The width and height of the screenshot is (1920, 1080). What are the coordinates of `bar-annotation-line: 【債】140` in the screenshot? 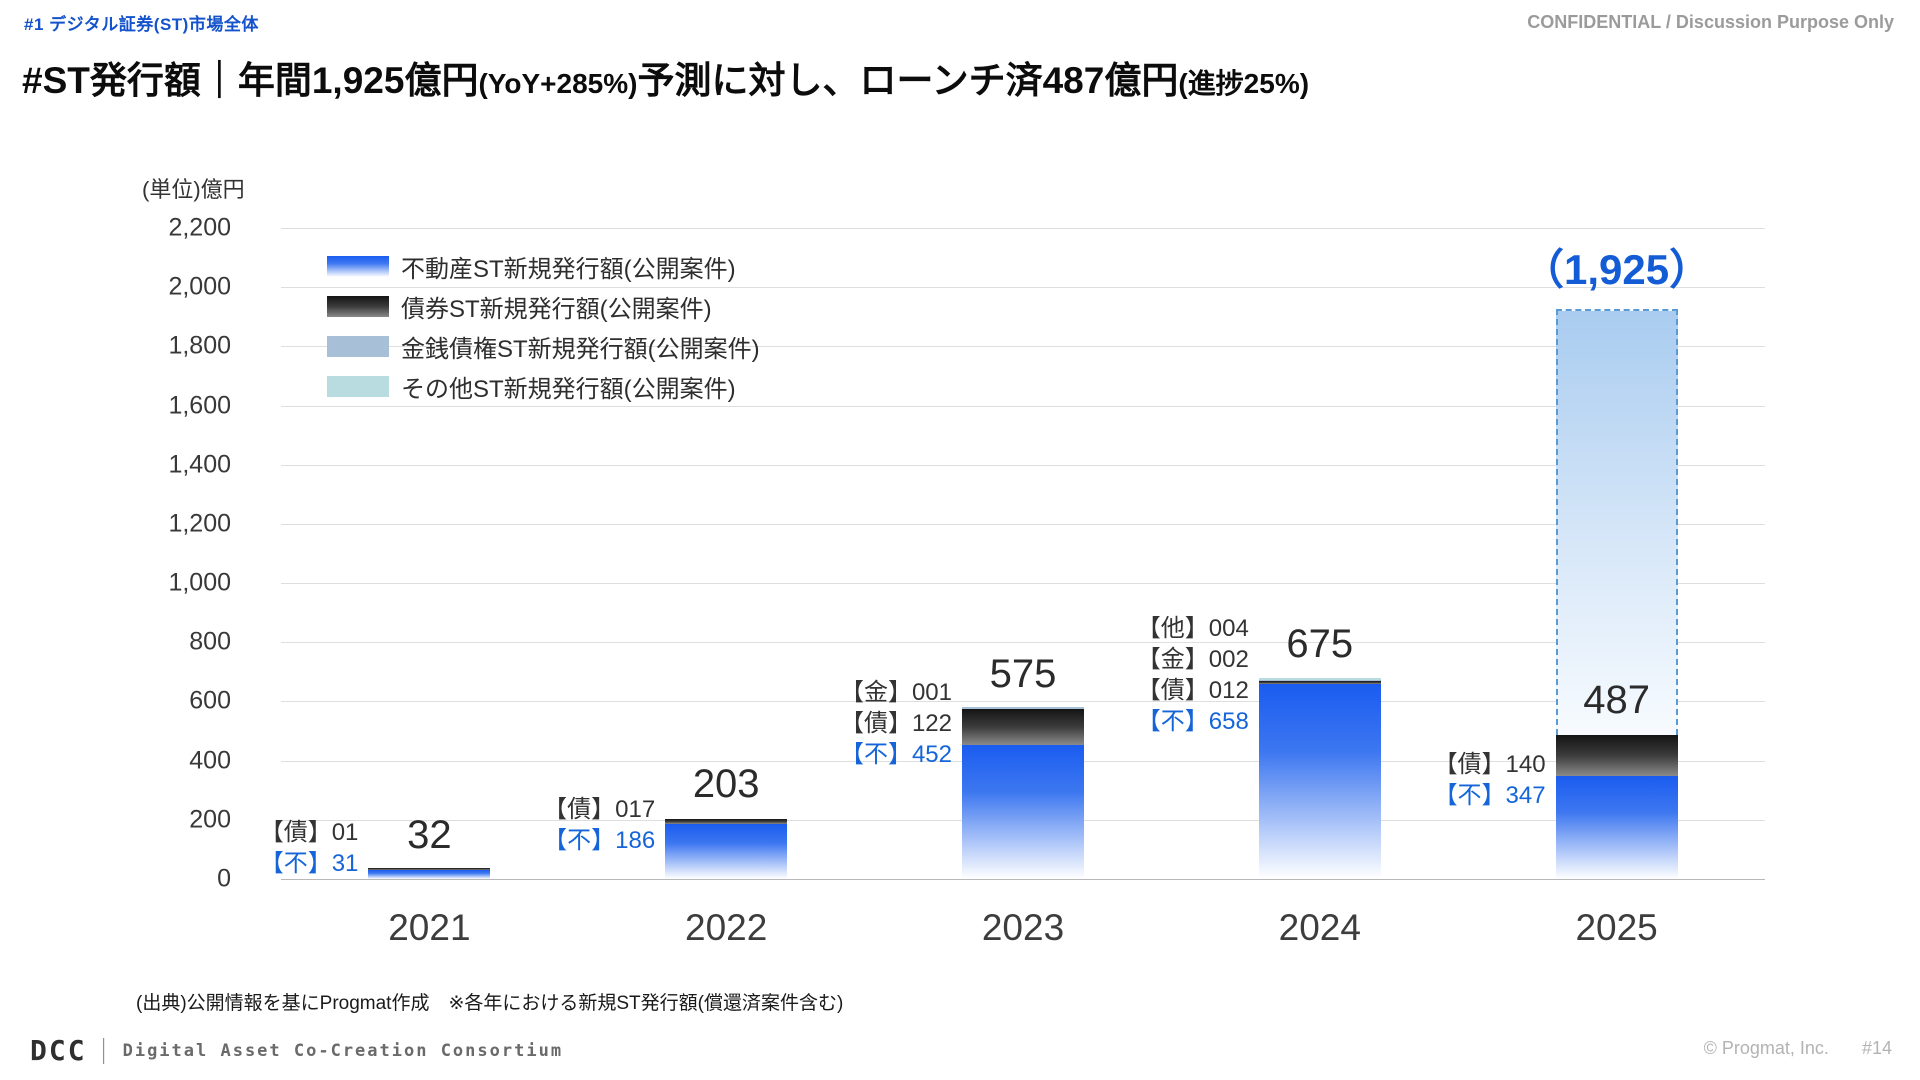 It's located at (1489, 764).